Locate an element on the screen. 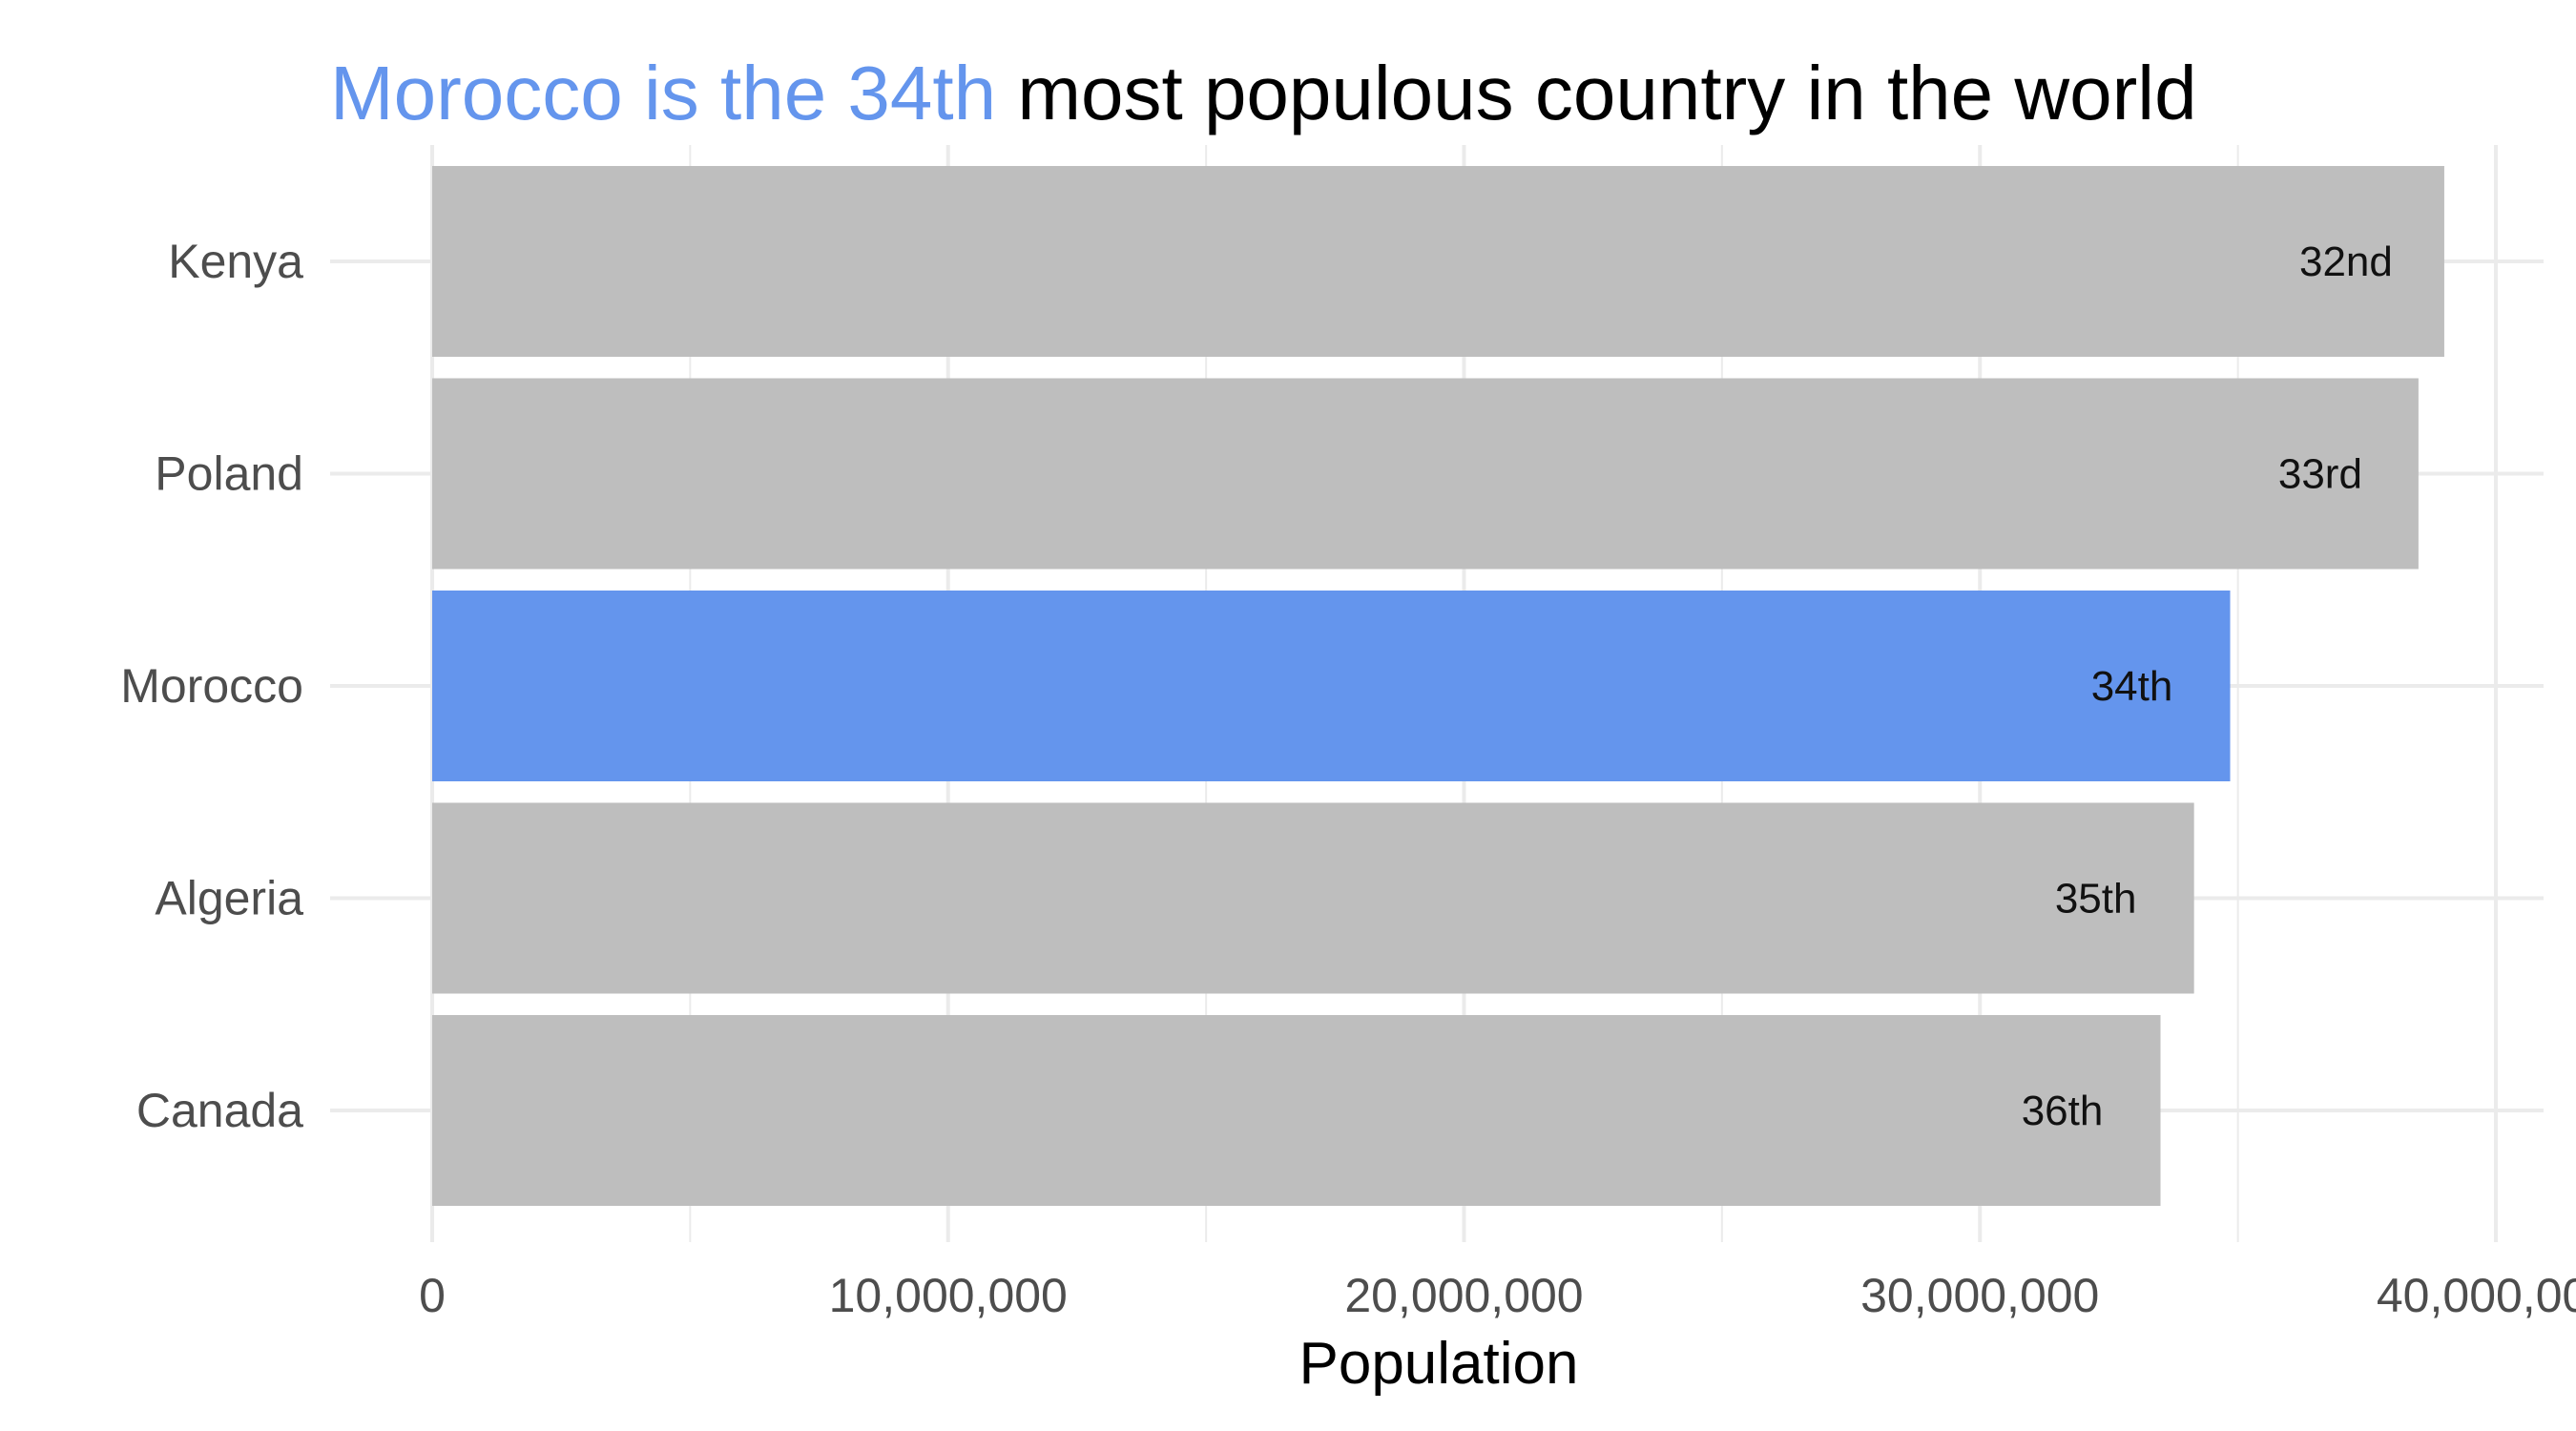 The image size is (2576, 1431). bar-morocco is located at coordinates (1331, 686).